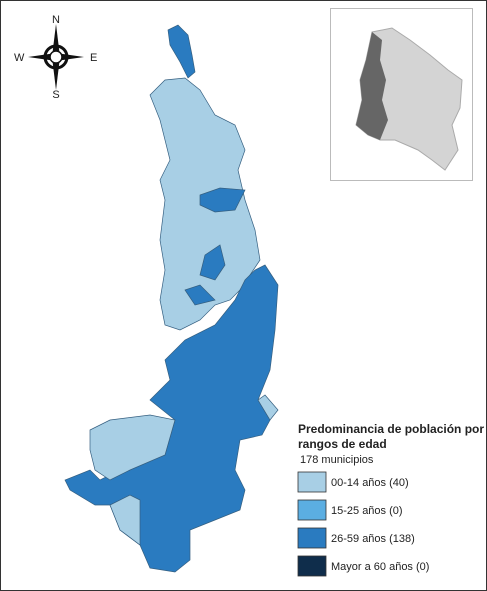  I want to click on legend-subtitle: 178 municipios, so click(337, 460).